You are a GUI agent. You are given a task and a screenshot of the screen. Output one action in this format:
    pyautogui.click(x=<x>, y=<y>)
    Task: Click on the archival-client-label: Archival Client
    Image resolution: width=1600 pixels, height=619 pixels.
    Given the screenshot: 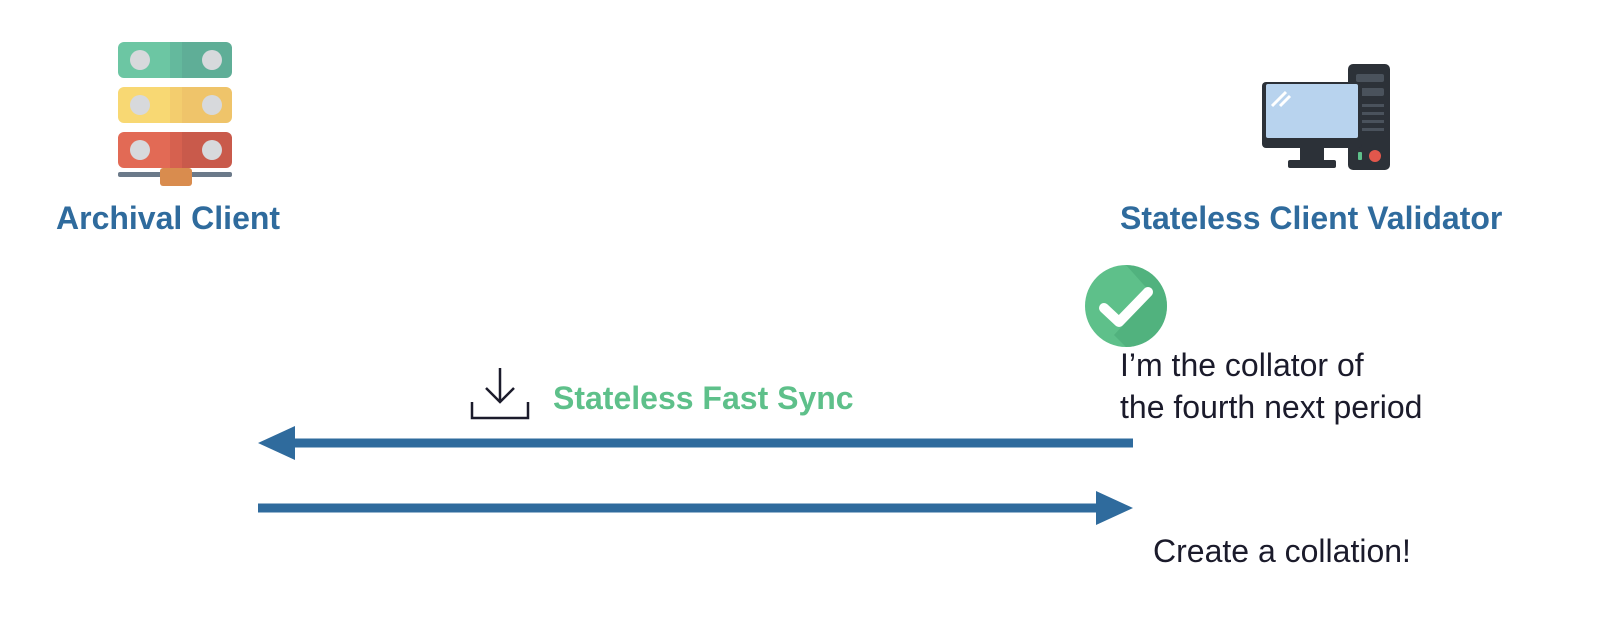 What is the action you would take?
    pyautogui.click(x=168, y=218)
    